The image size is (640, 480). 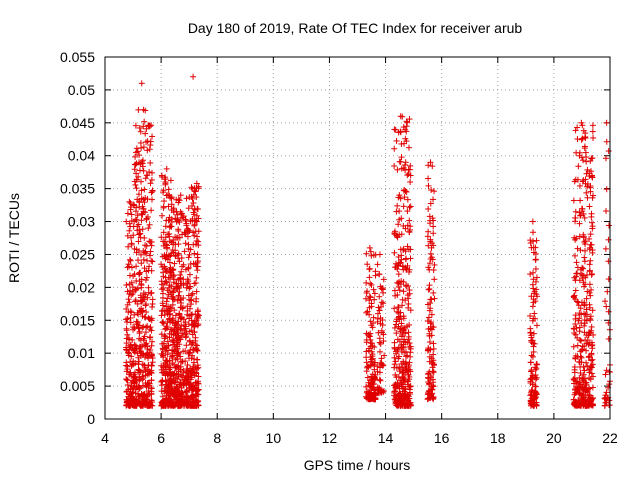 I want to click on y-tick-label: 0.04, so click(x=81, y=156).